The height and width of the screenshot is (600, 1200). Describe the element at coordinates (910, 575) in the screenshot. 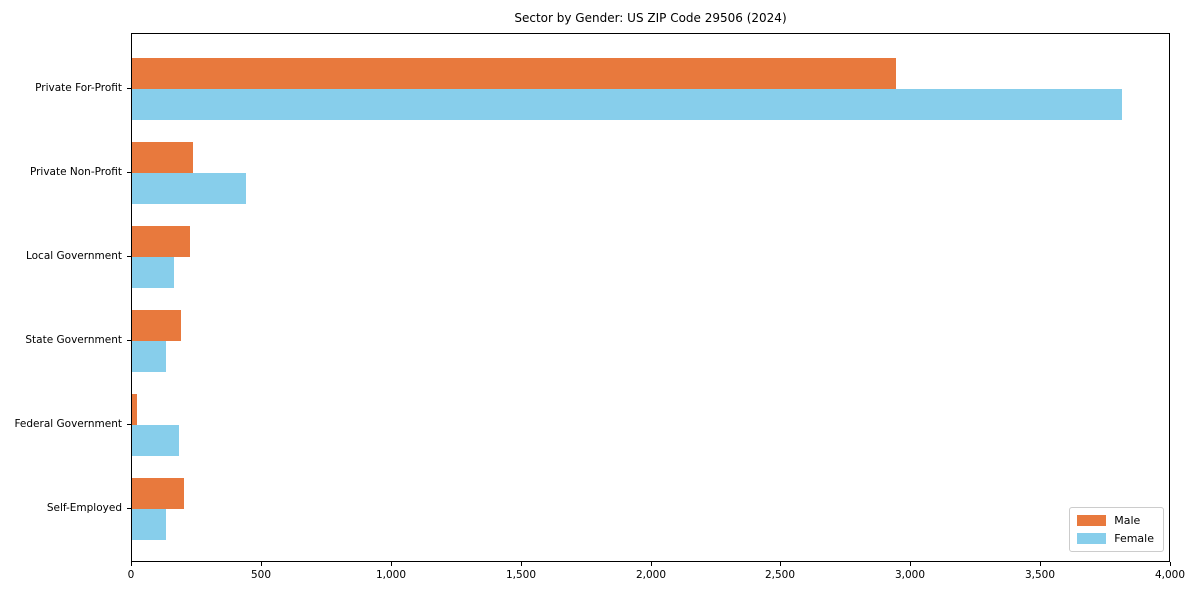

I see `x-tick-label: 3,000` at that location.